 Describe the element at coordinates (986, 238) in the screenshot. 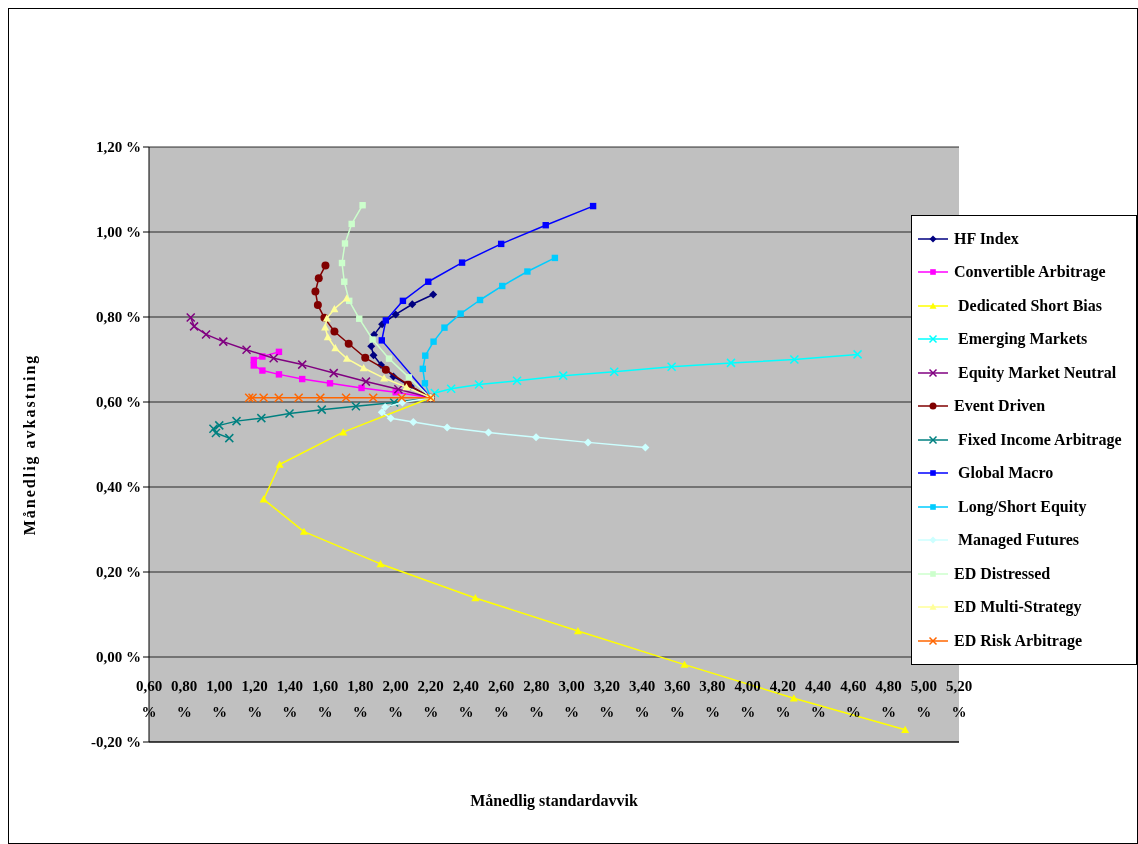

I see `legend-label: HF Index` at that location.